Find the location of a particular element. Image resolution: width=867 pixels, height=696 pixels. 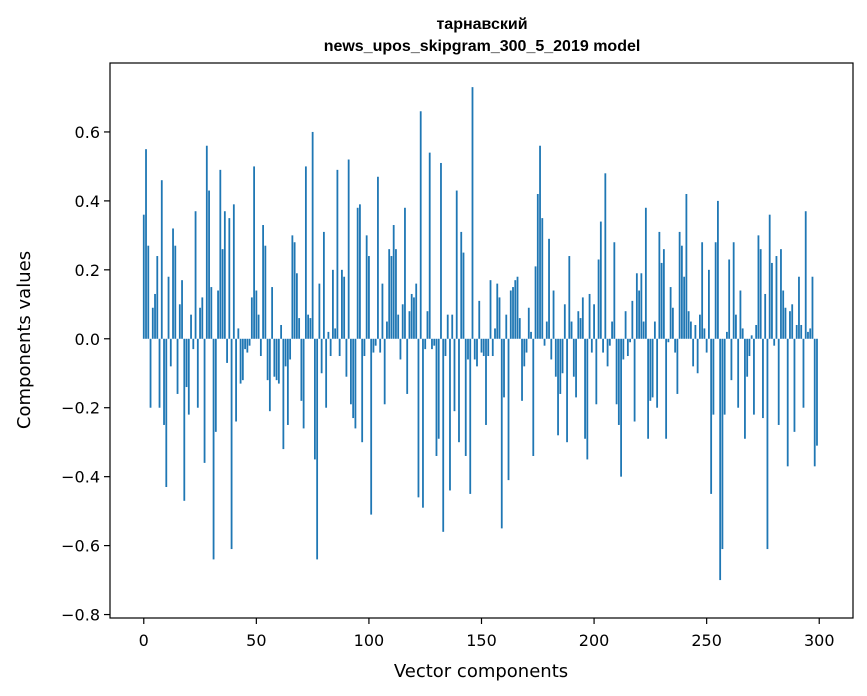

y-tick-label: −0.4 is located at coordinates (80, 477).